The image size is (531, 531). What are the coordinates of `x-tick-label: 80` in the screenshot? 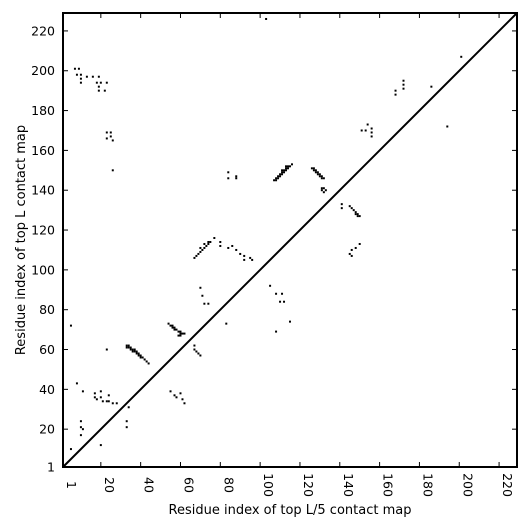 It's located at (228, 485).